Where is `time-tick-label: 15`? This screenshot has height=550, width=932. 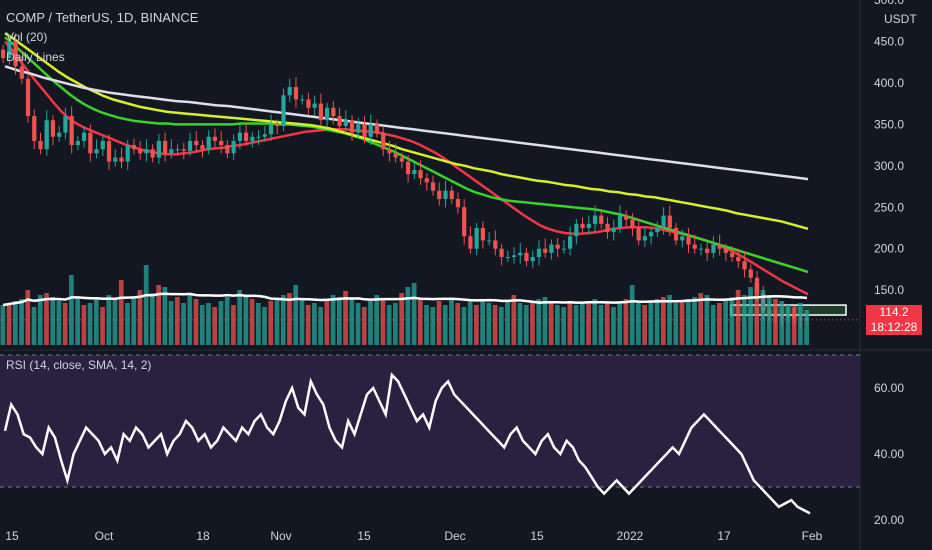 time-tick-label: 15 is located at coordinates (537, 536).